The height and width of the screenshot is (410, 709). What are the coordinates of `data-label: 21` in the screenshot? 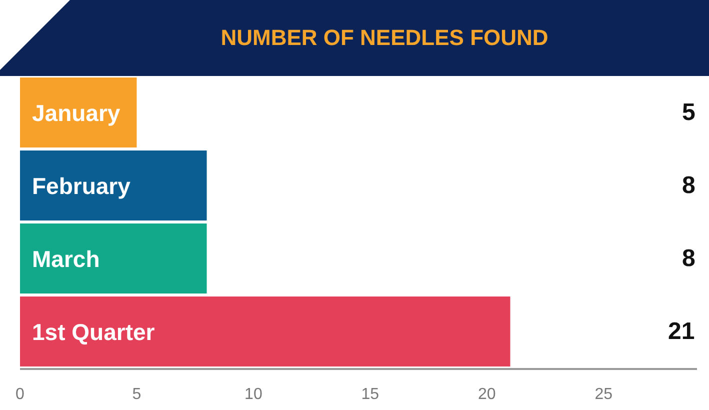 It's located at (681, 331).